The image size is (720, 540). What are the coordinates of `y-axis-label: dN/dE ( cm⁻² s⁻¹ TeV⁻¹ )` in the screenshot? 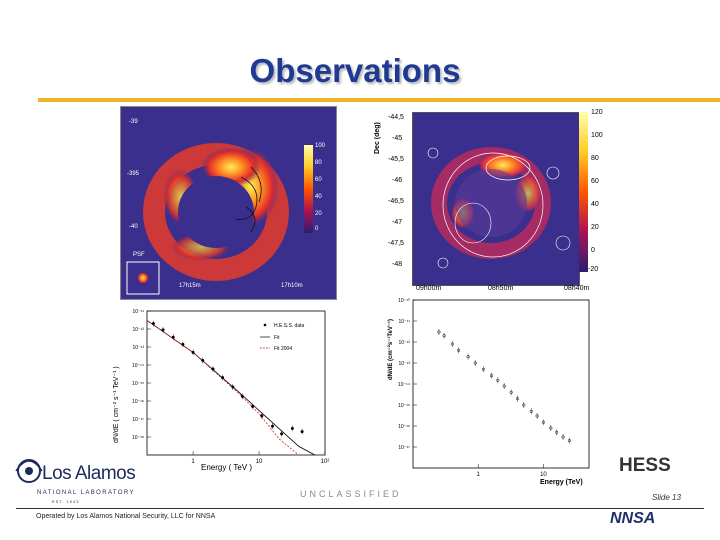 It's located at (116, 404).